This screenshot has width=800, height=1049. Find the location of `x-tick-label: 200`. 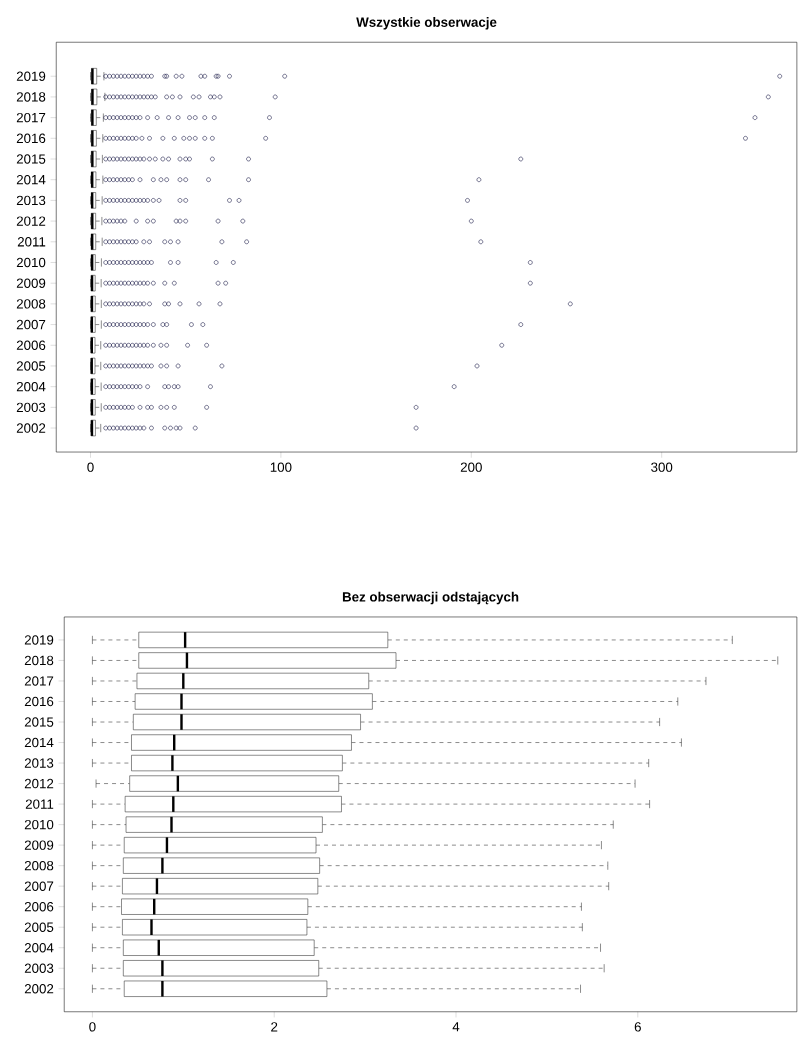

x-tick-label: 200 is located at coordinates (471, 467).